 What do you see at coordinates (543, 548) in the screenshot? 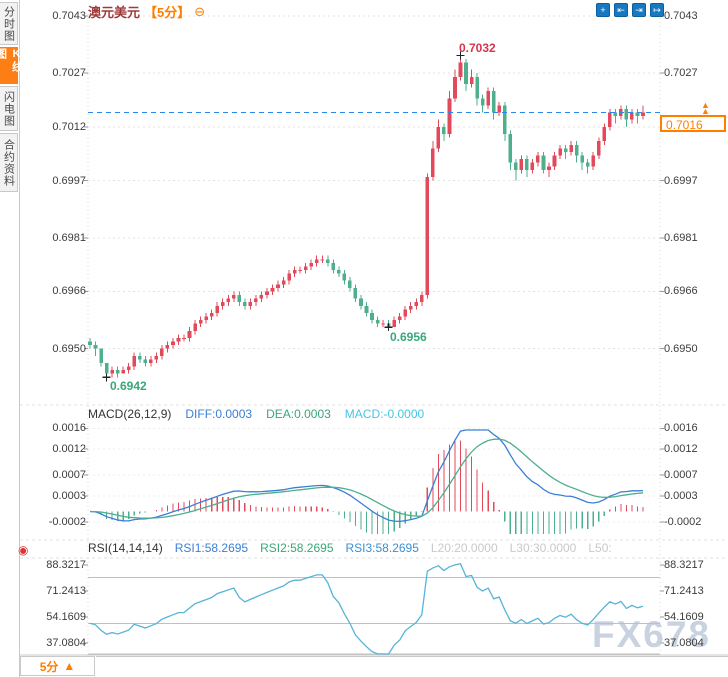
I see `rsi-l30-value: L30:30.0000` at bounding box center [543, 548].